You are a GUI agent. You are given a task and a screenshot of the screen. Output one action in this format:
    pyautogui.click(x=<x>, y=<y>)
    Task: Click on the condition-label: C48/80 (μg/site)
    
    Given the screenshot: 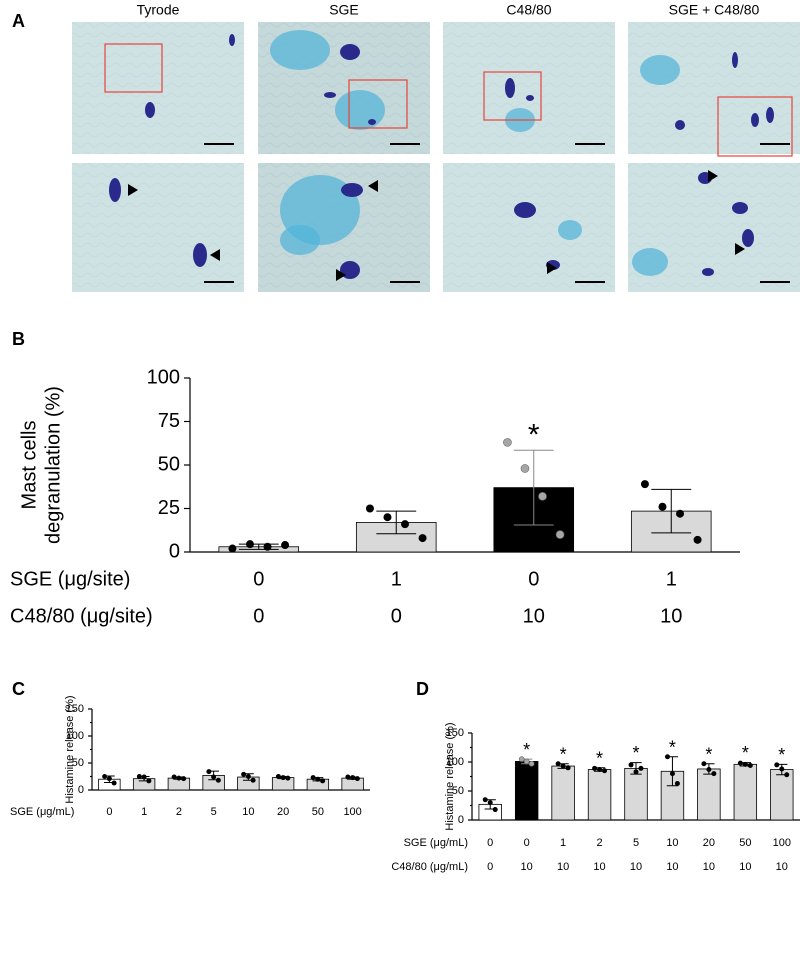 What is the action you would take?
    pyautogui.click(x=81, y=616)
    